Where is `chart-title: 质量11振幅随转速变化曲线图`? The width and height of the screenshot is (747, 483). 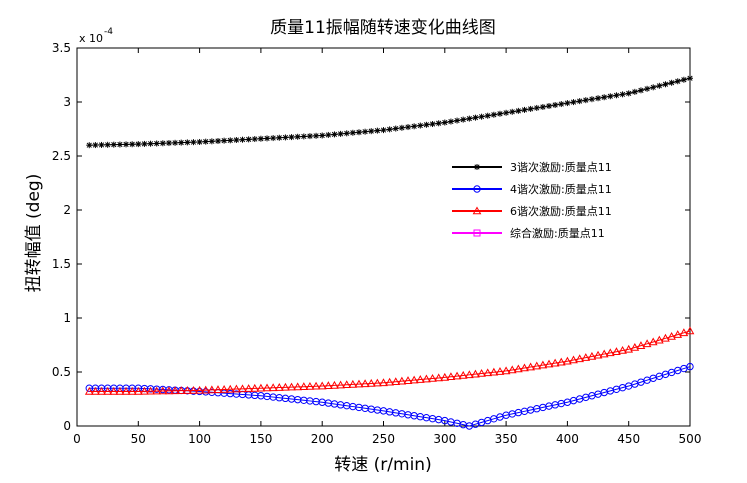
chart-title: 质量11振幅随转速变化曲线图 is located at coordinates (383, 28).